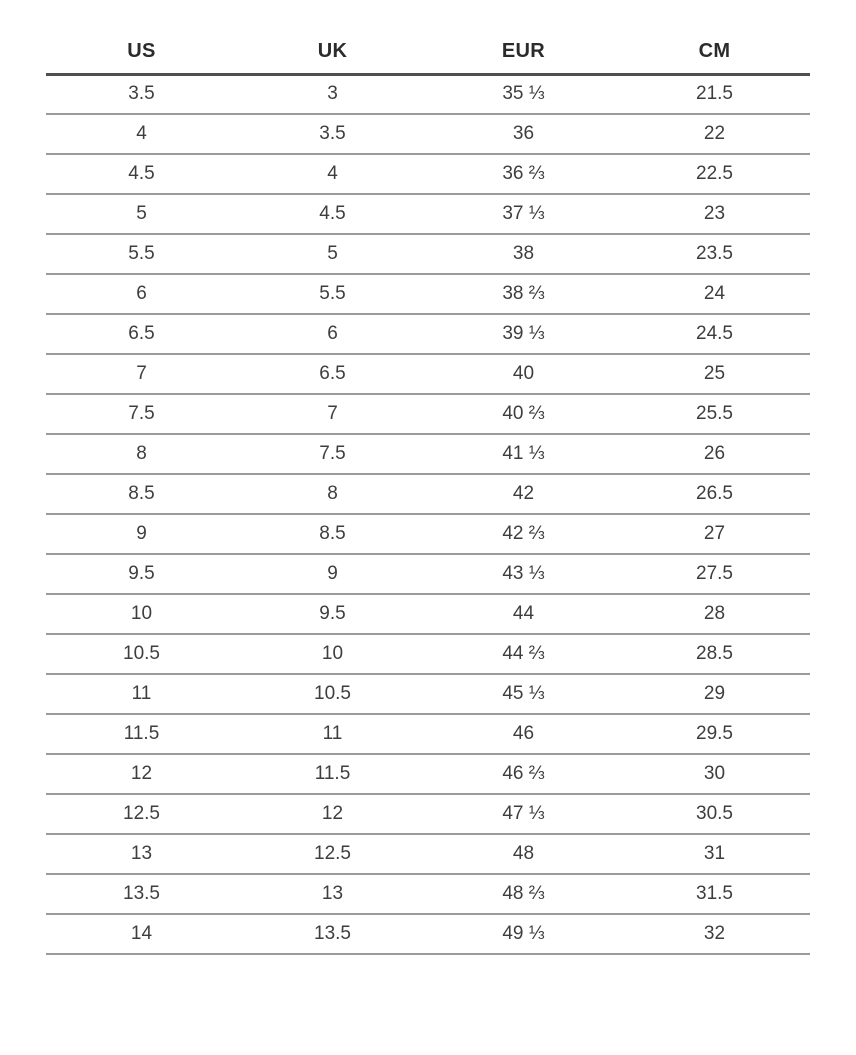  Describe the element at coordinates (523, 694) in the screenshot. I see `table-cell: 45 ⅓` at that location.